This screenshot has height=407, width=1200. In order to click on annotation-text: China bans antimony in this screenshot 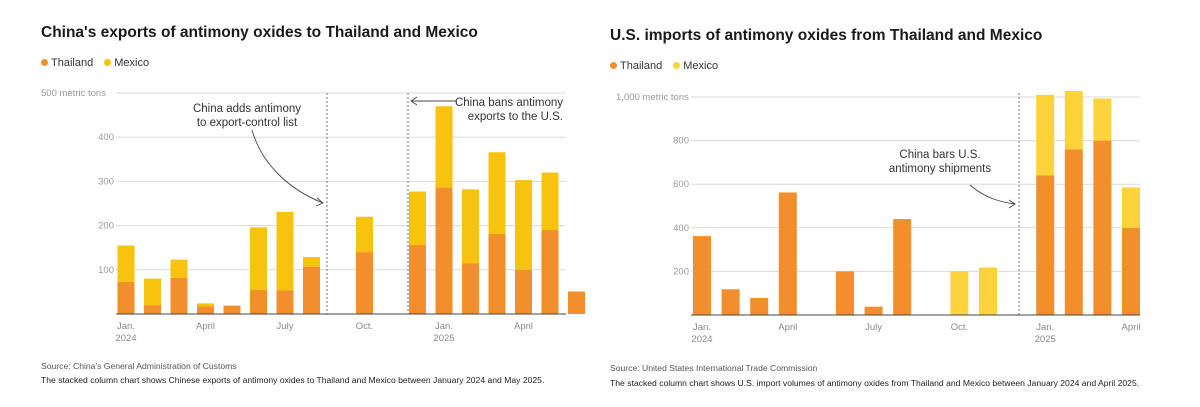, I will do `click(509, 103)`.